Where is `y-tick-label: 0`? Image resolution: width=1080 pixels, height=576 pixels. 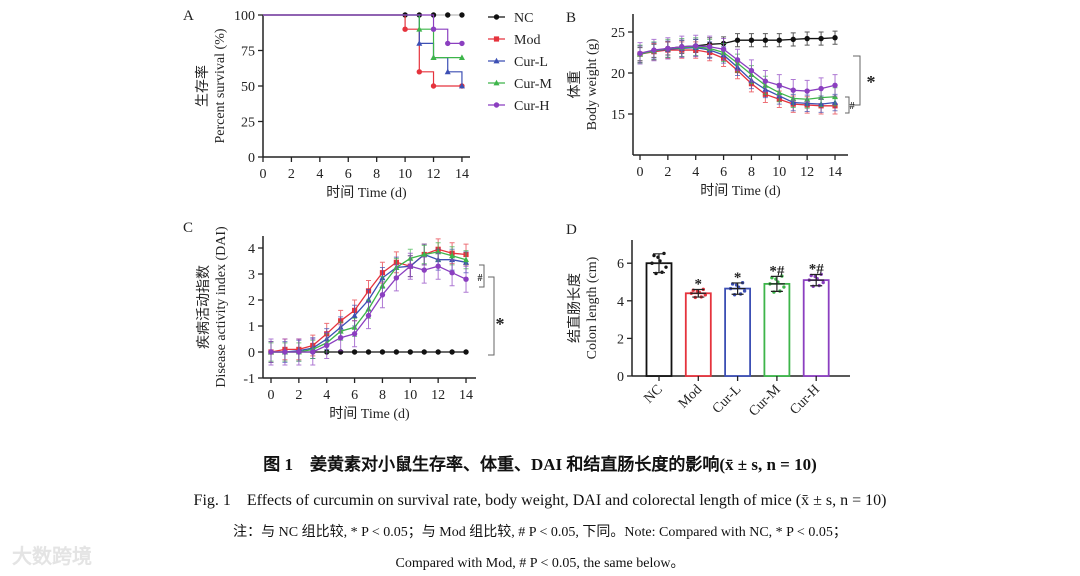
y-tick-label: 0 is located at coordinates (251, 158).